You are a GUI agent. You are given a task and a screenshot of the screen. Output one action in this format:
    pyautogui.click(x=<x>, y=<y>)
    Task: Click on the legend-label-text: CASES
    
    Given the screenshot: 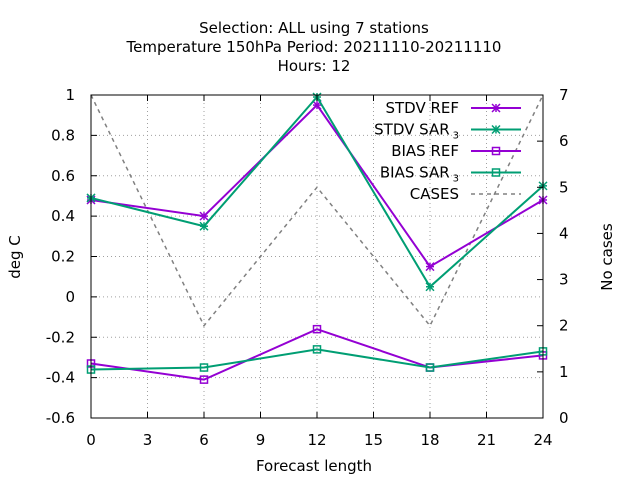 What is the action you would take?
    pyautogui.click(x=434, y=194)
    